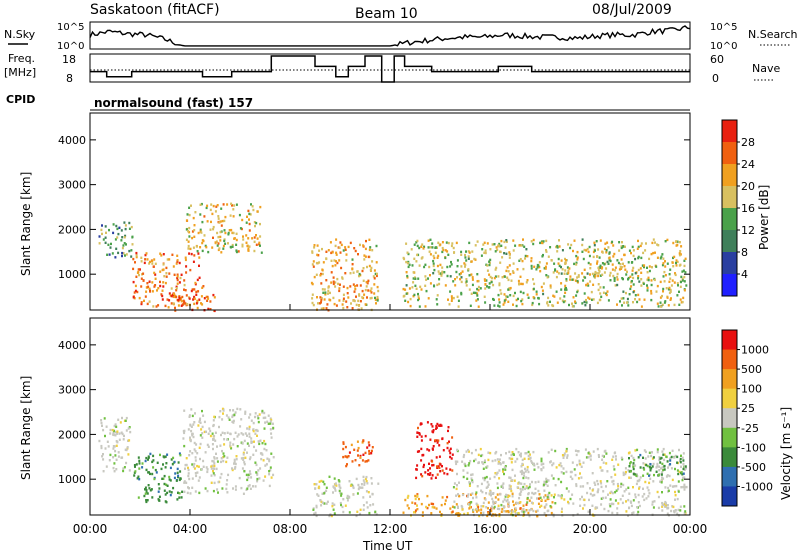  I want to click on colorbar-tick-label: 28, so click(748, 142).